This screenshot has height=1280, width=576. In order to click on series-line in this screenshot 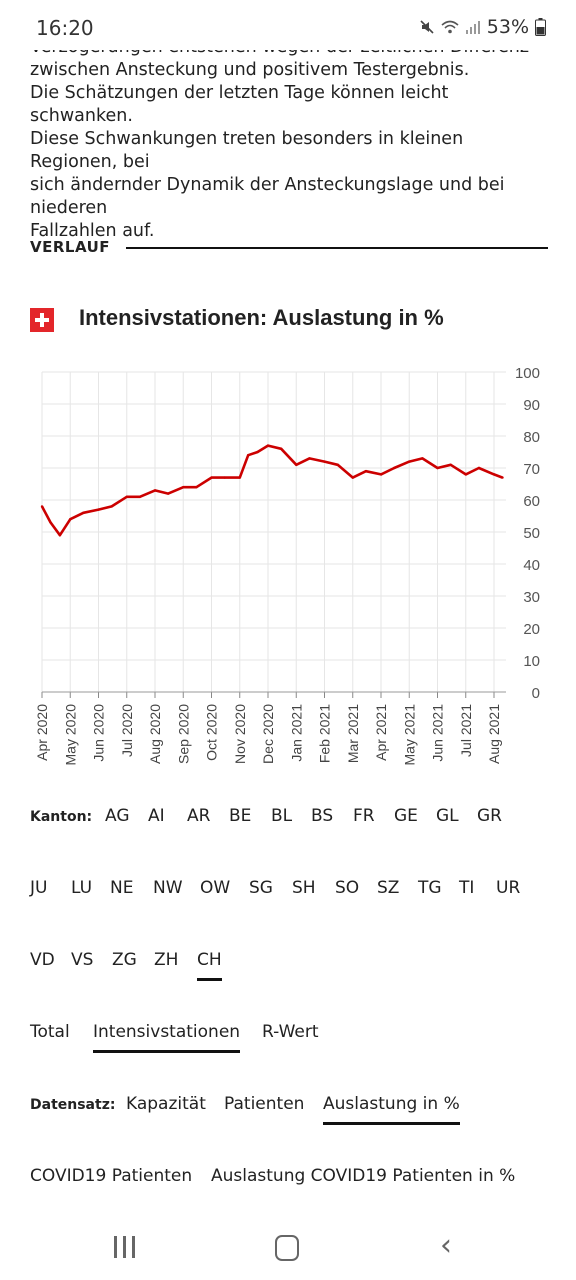, I will do `click(271, 490)`.